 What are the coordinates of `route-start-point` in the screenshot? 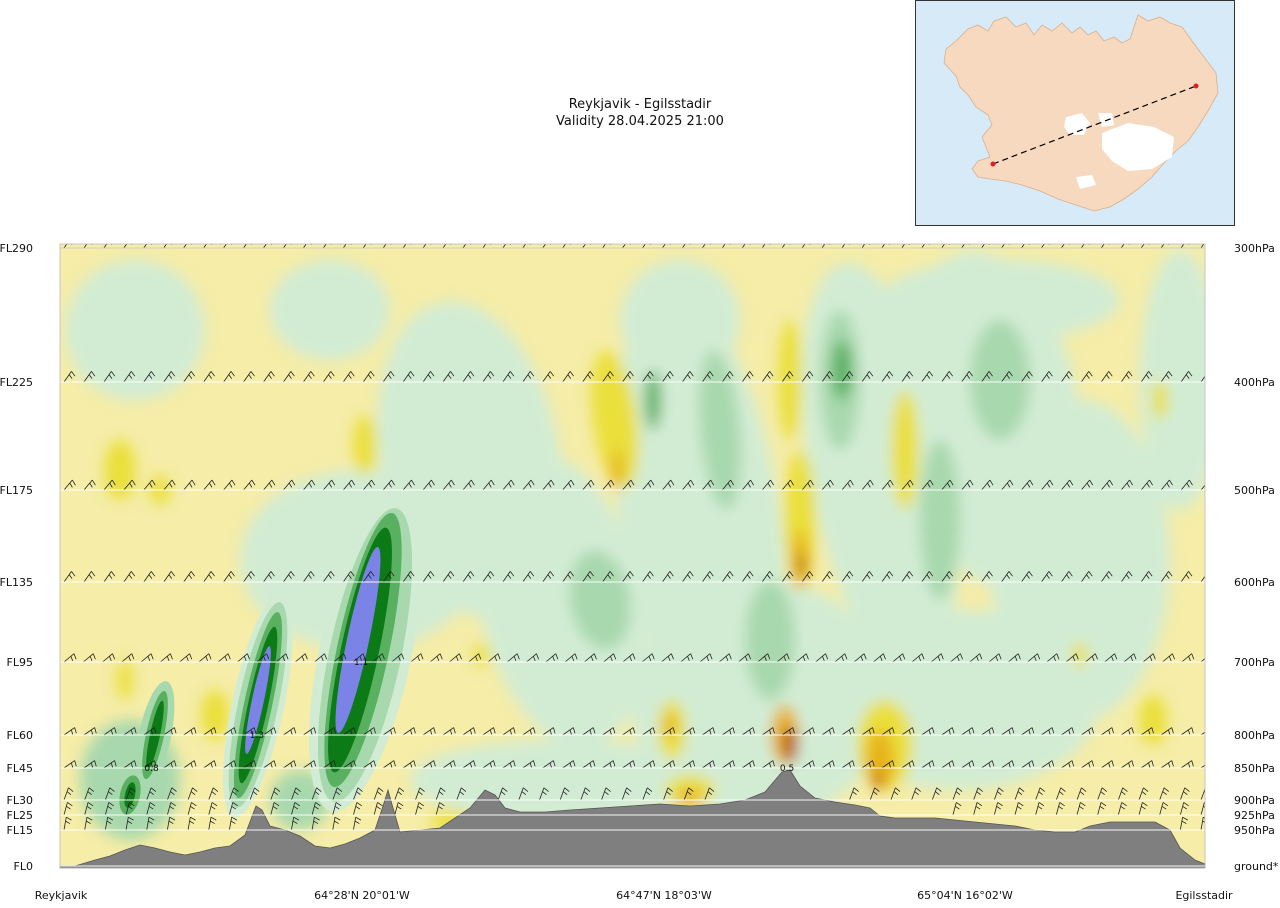 It's located at (993, 164).